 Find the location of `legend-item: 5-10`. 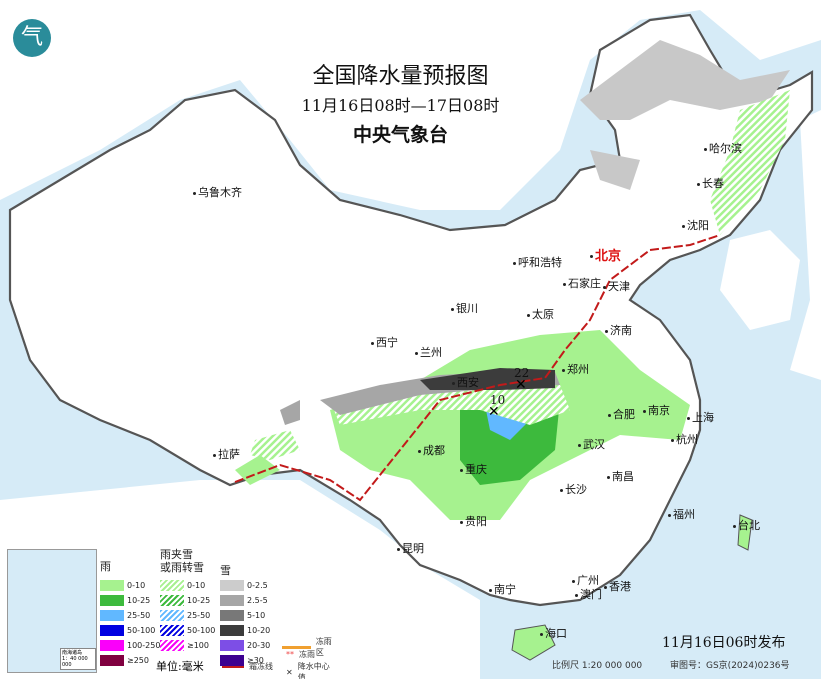

legend-item: 5-10 is located at coordinates (245, 615).